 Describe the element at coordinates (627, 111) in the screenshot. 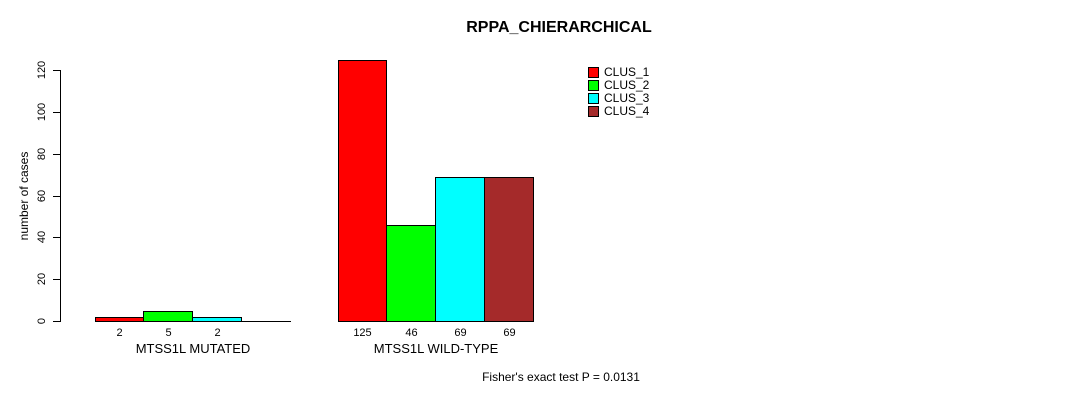

I see `legend-label-clus_4: CLUS_4` at that location.